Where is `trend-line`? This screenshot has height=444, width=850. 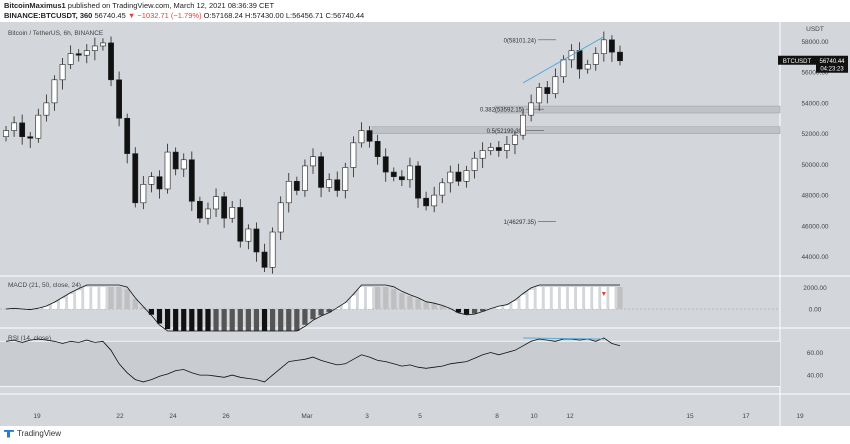 trend-line is located at coordinates (563, 60).